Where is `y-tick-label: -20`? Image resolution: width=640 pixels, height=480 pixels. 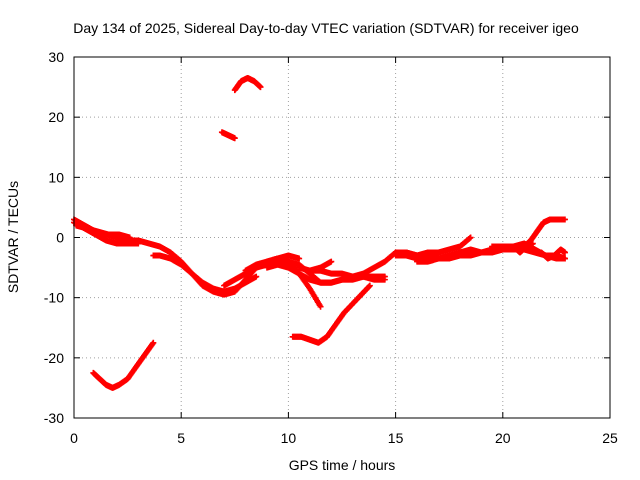
y-tick-label: -20 is located at coordinates (54, 358).